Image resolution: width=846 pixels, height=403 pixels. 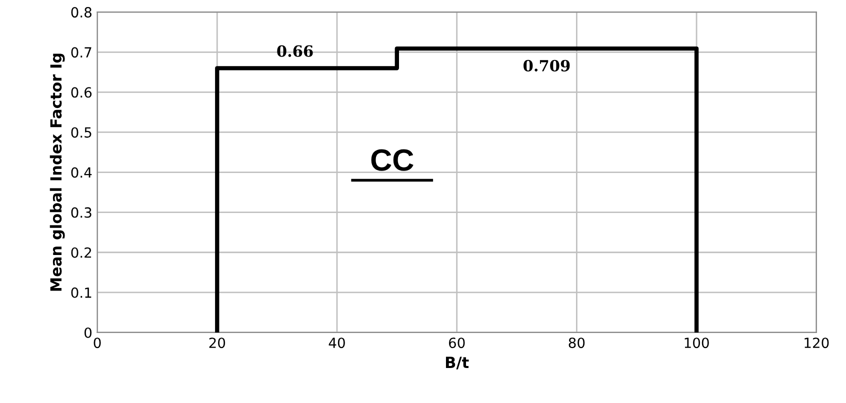 I want to click on annotation: CC, so click(x=392, y=160).